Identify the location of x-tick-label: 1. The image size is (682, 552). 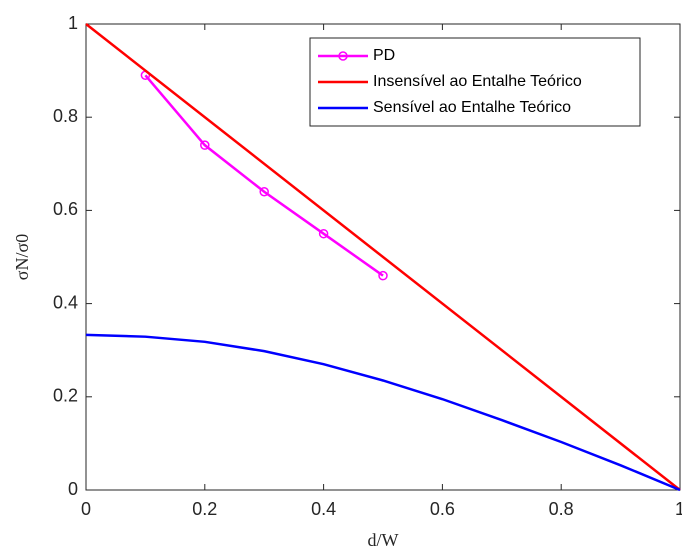
(678, 509).